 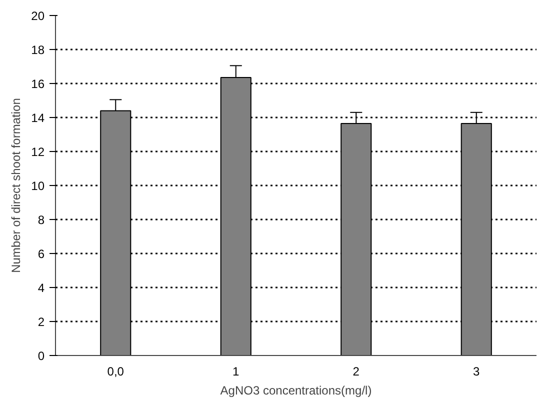 I want to click on x-tick-label: 0,0, so click(x=115, y=371).